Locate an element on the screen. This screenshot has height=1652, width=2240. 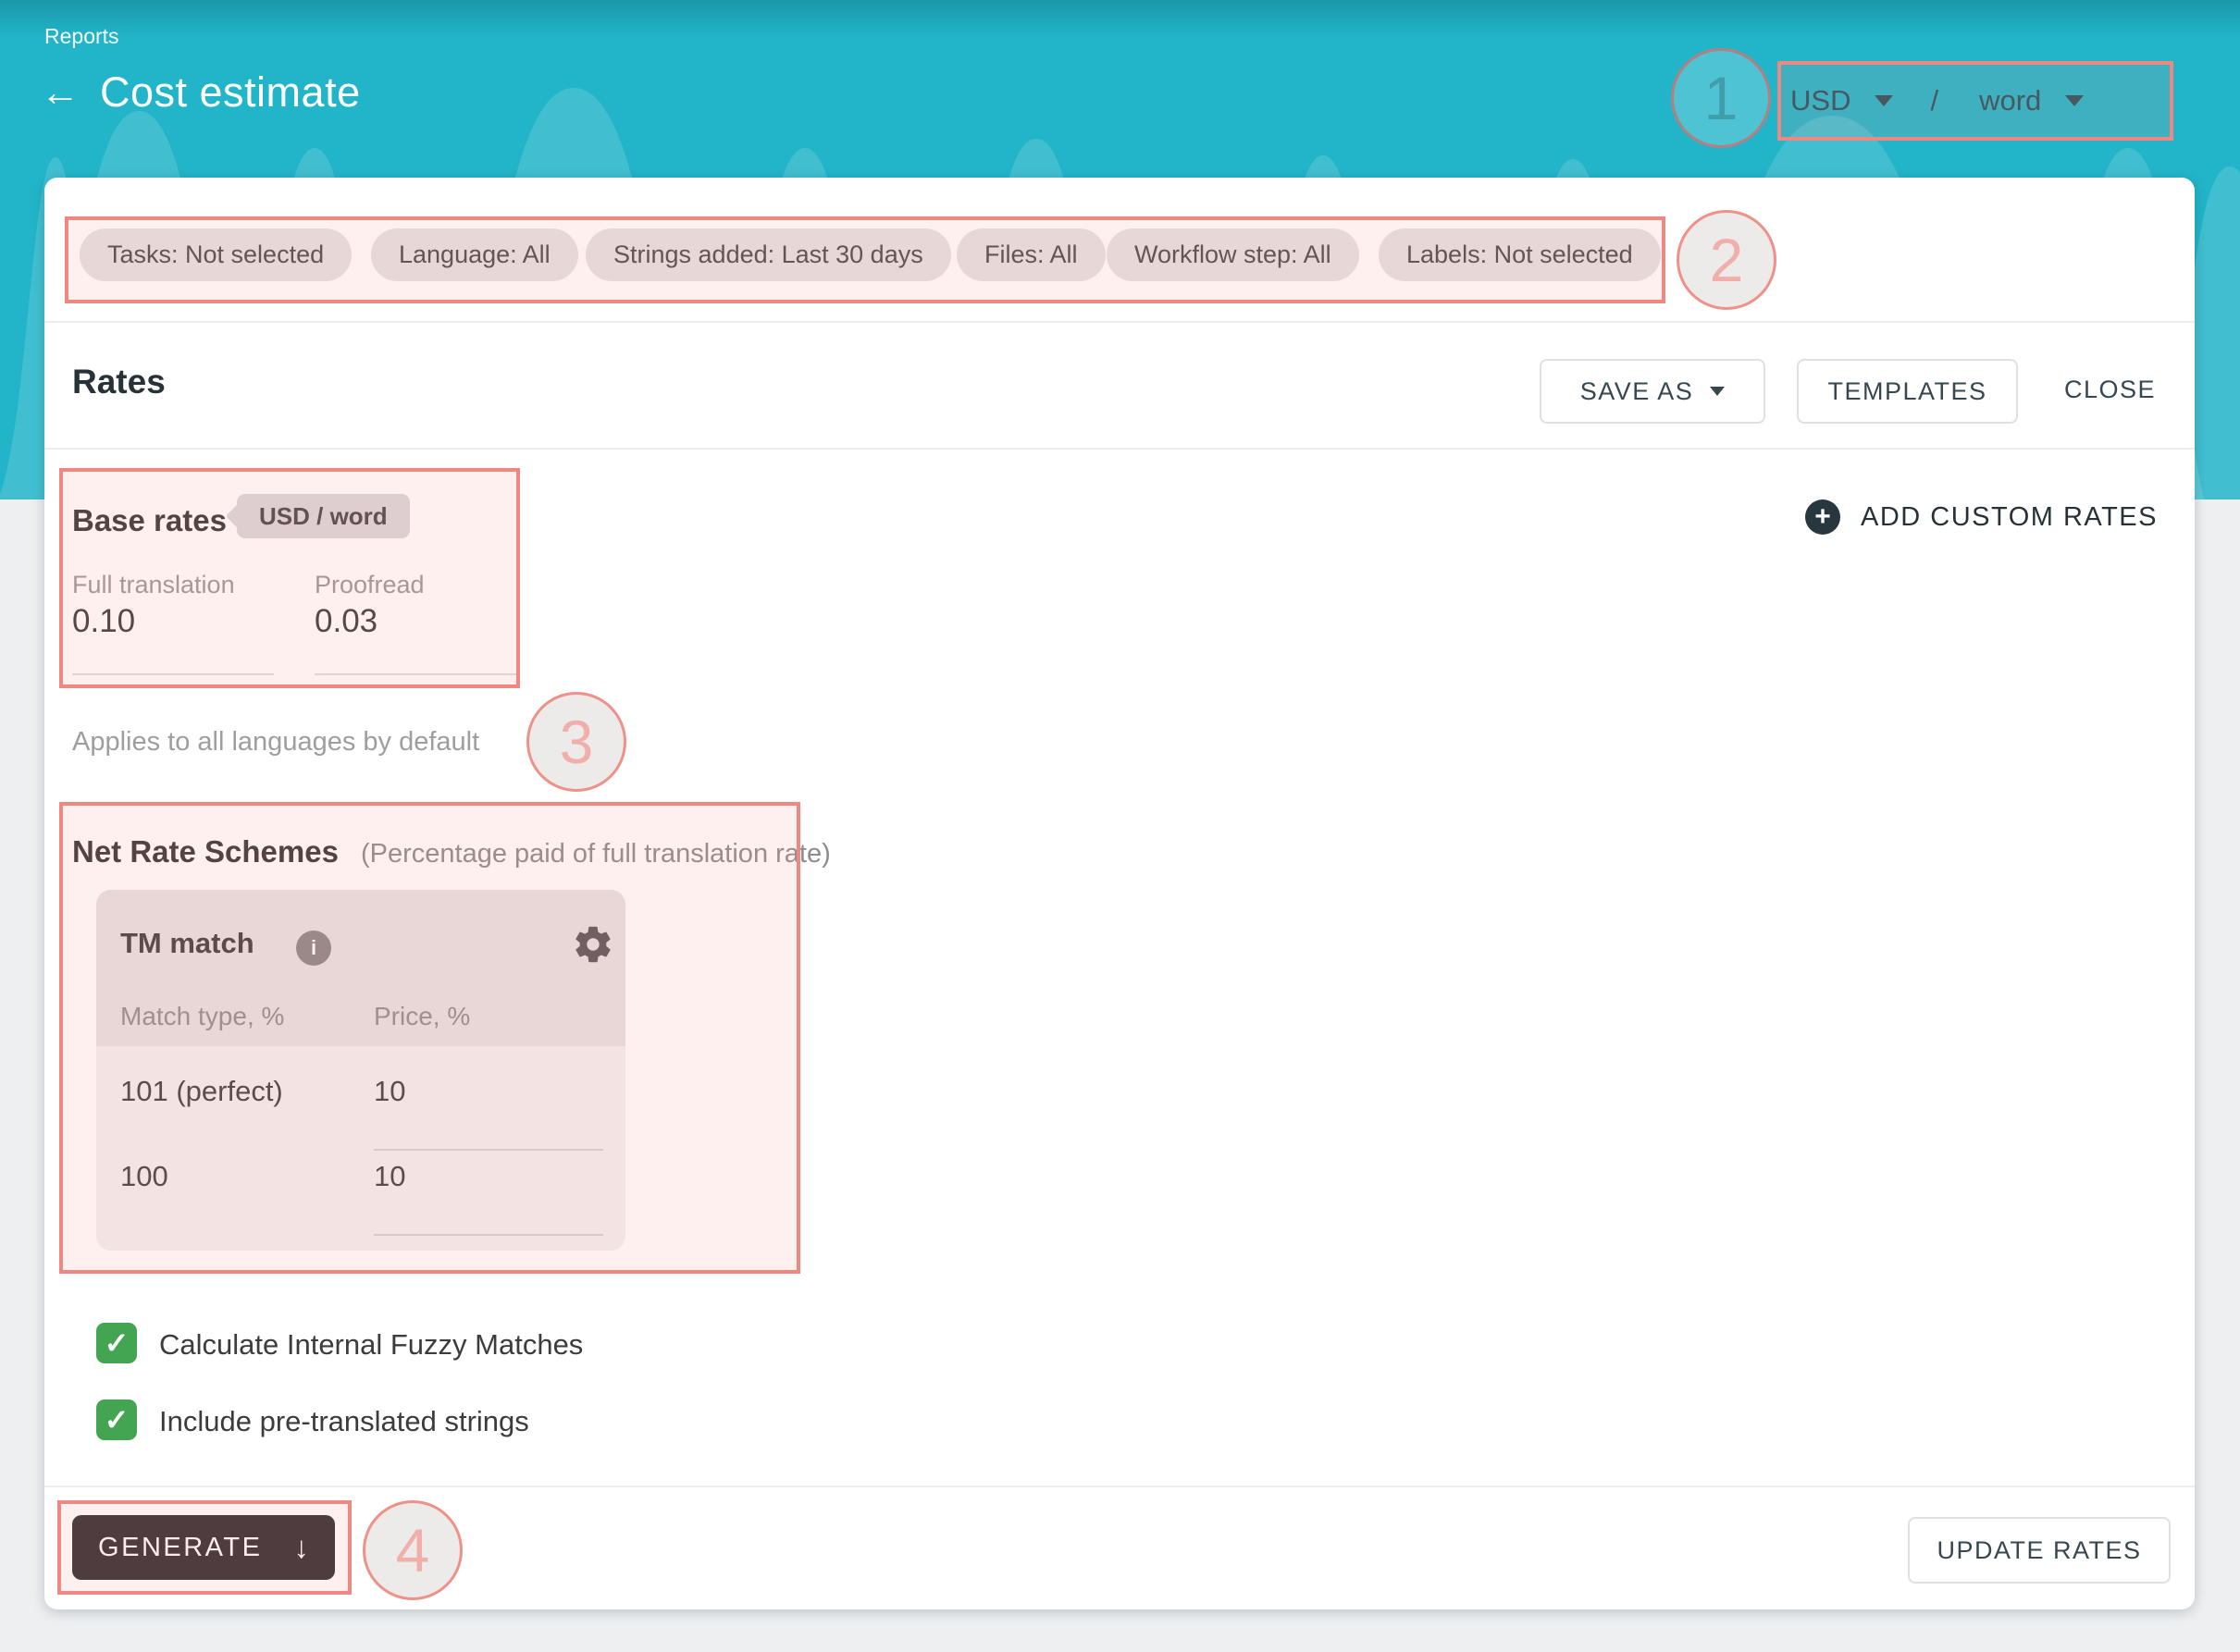
base-rates-note: Applies to all languages by default is located at coordinates (276, 742).